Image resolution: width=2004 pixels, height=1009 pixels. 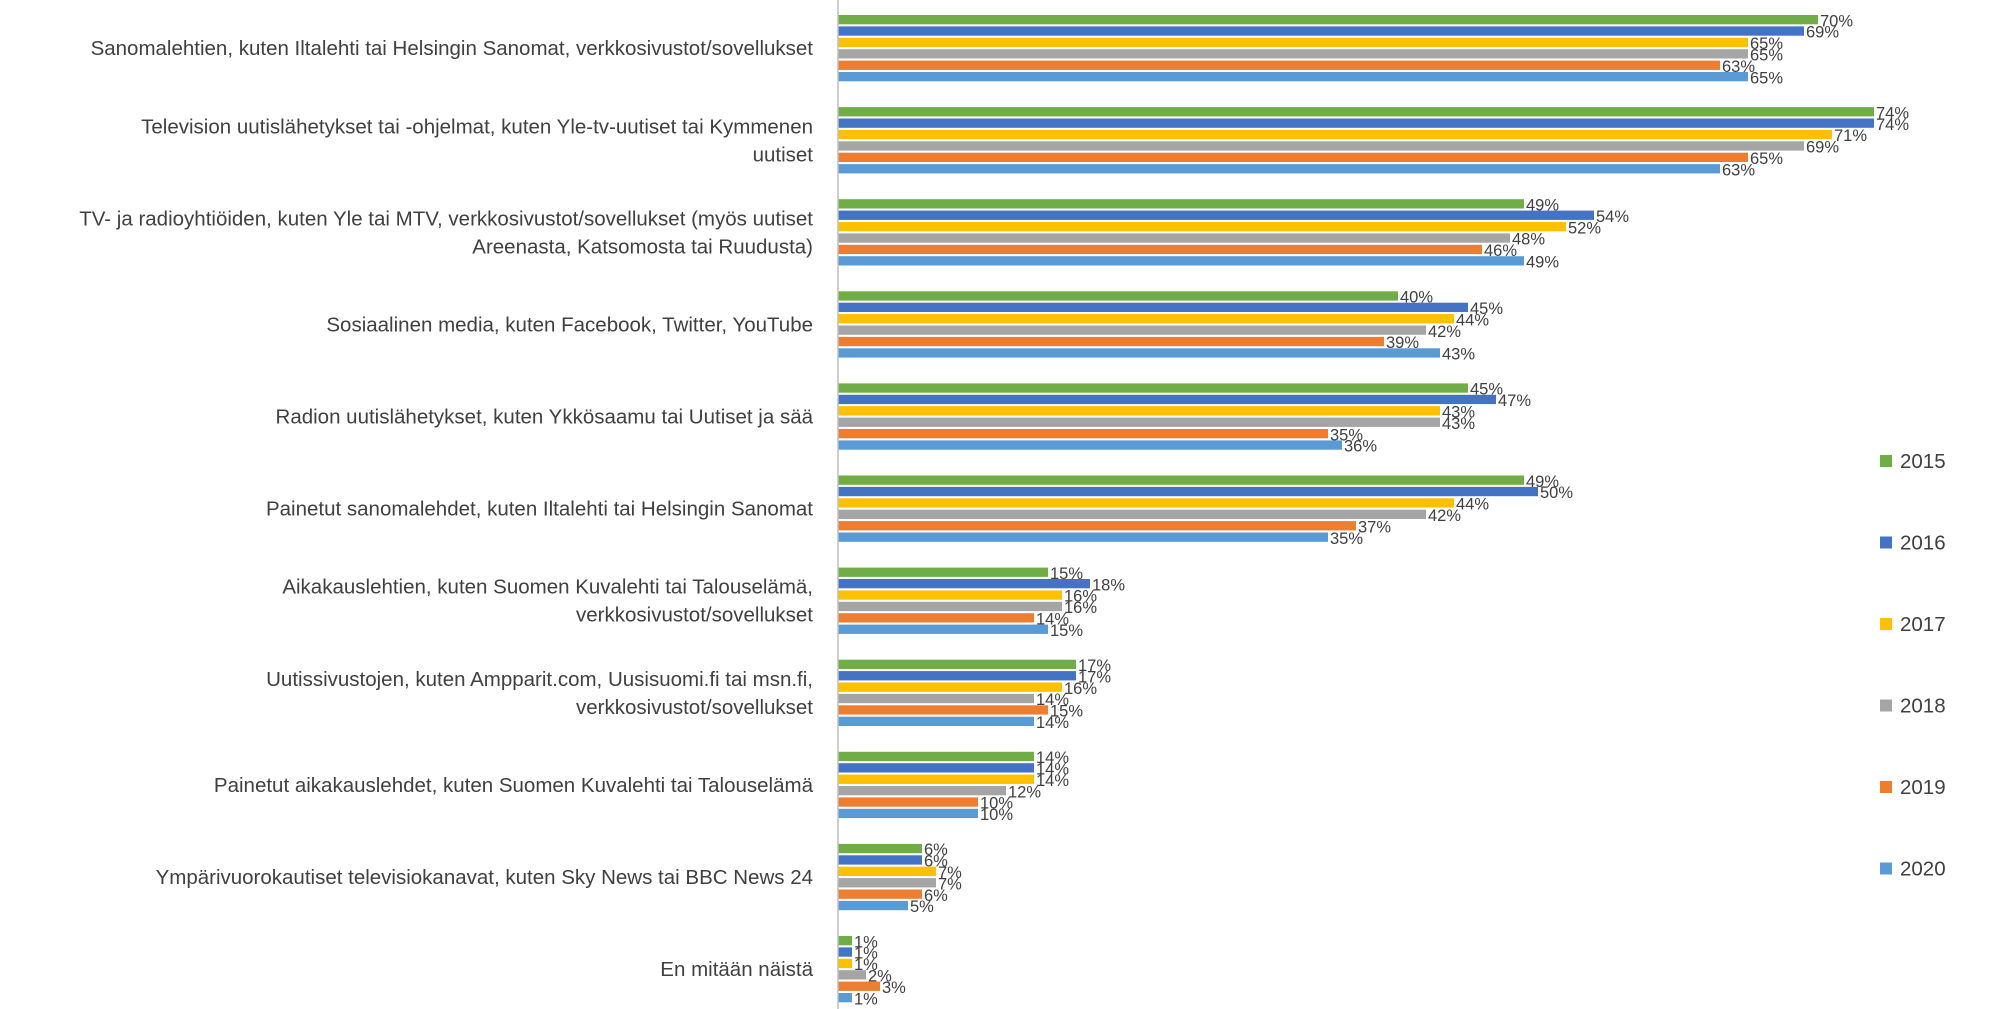 I want to click on data-label: 44%, so click(x=1472, y=505).